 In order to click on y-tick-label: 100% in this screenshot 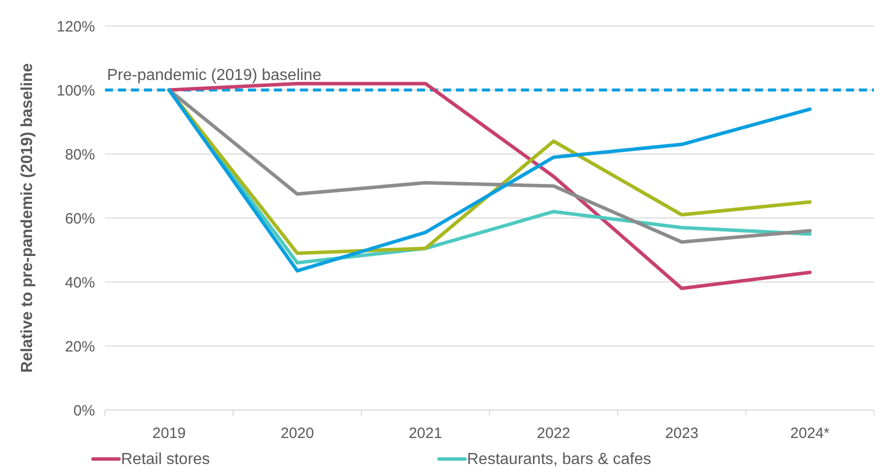, I will do `click(75, 91)`.